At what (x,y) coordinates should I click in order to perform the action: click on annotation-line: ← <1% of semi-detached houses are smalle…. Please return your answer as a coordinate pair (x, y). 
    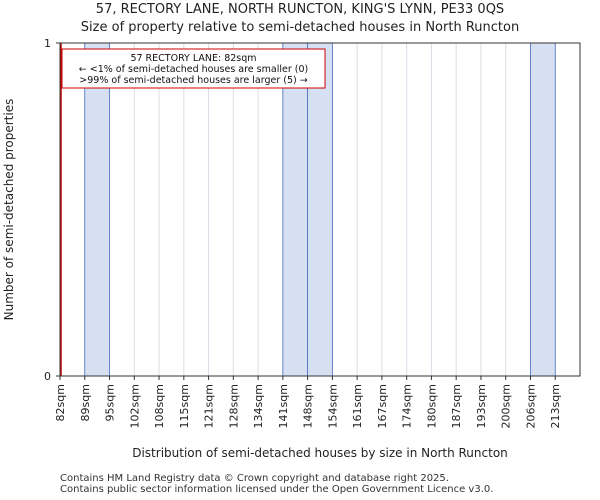
    Looking at the image, I should click on (193, 69).